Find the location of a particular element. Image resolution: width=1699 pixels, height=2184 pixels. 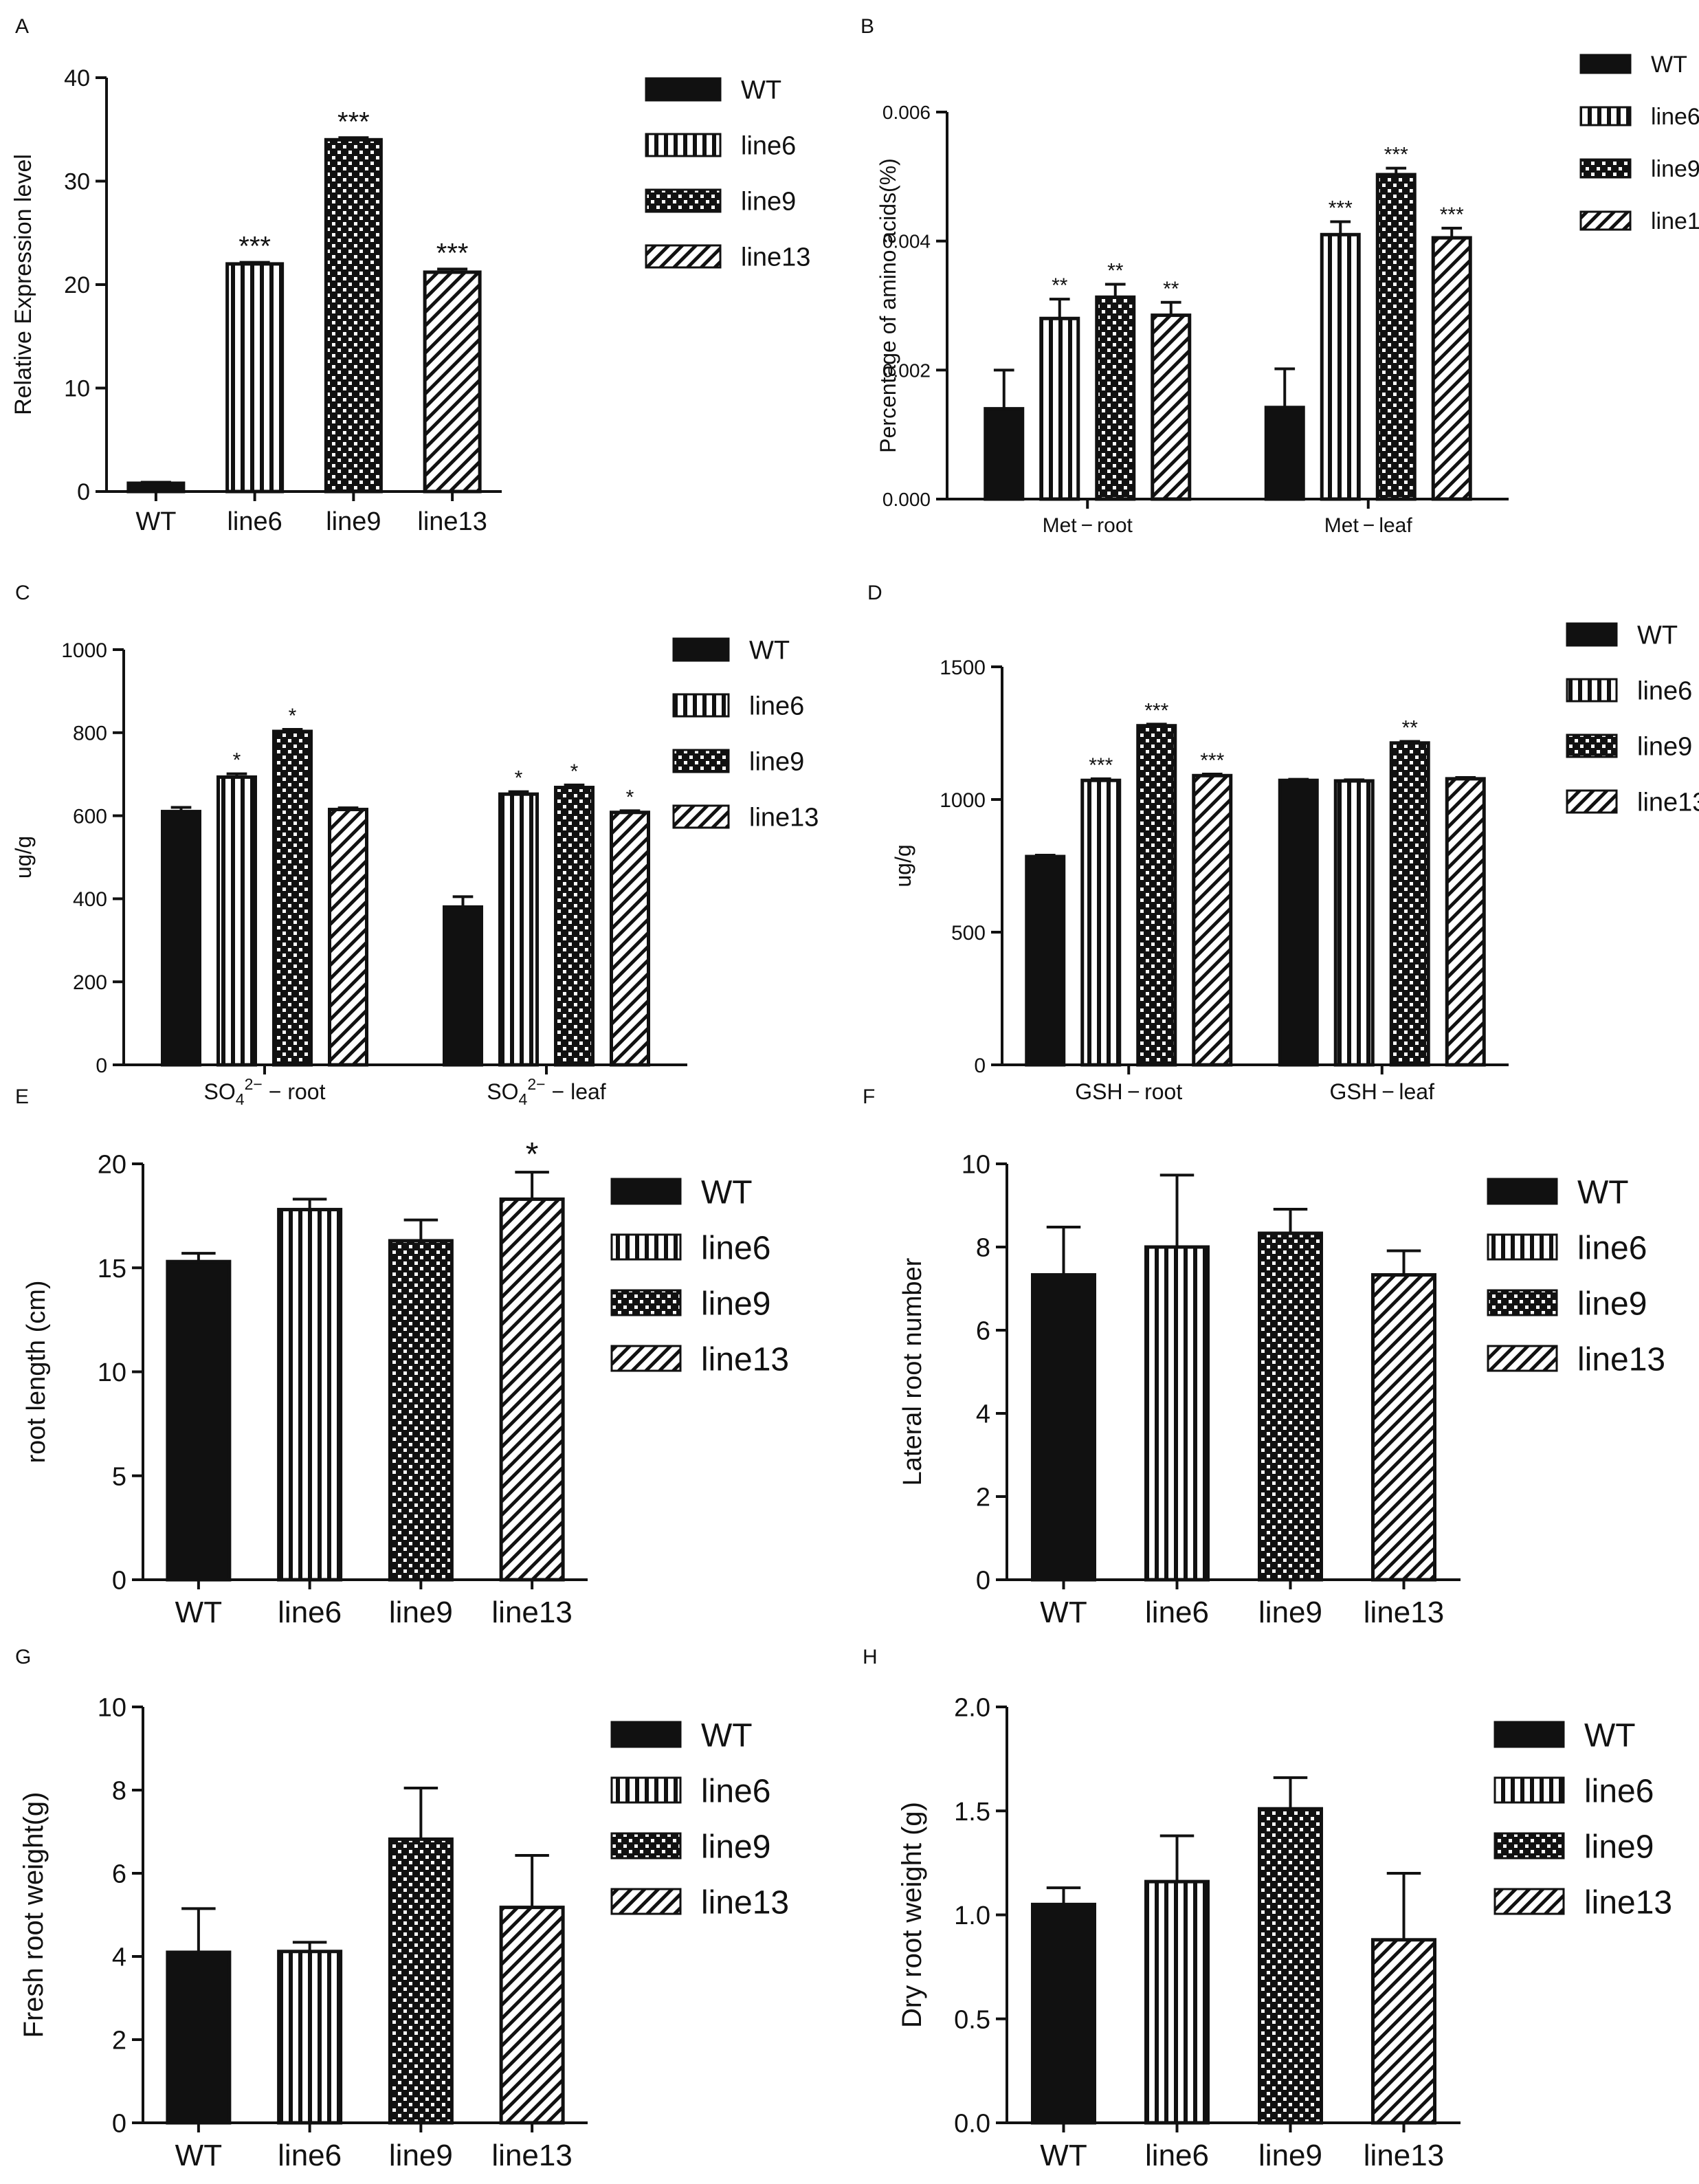

y-tick-label: 600 is located at coordinates (90, 816).